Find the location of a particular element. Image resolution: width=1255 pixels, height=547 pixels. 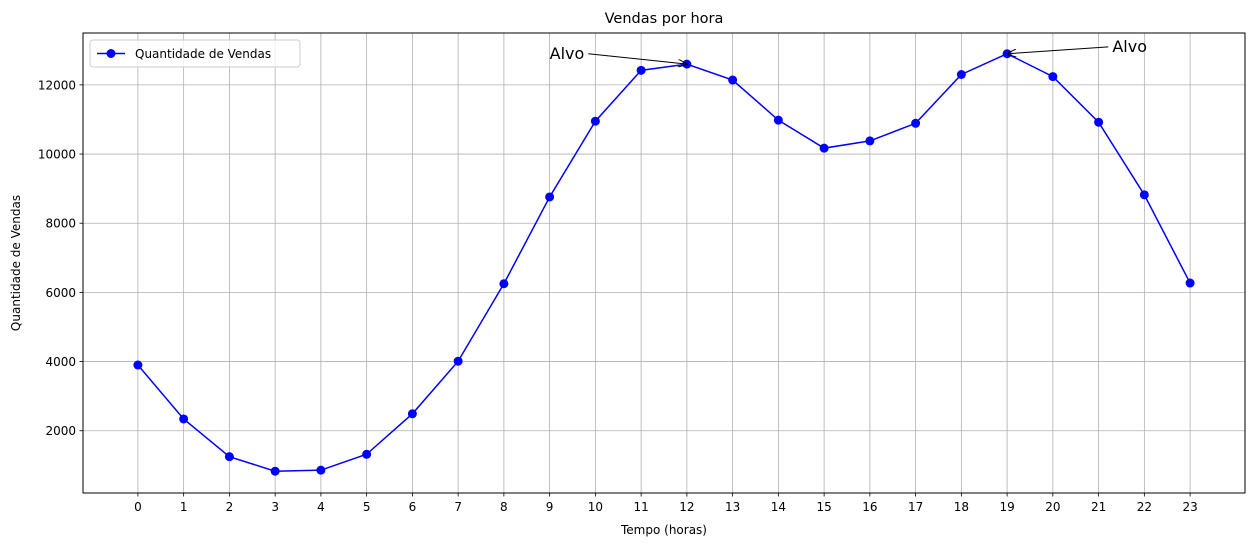

x-tick-label: 6 is located at coordinates (413, 507).